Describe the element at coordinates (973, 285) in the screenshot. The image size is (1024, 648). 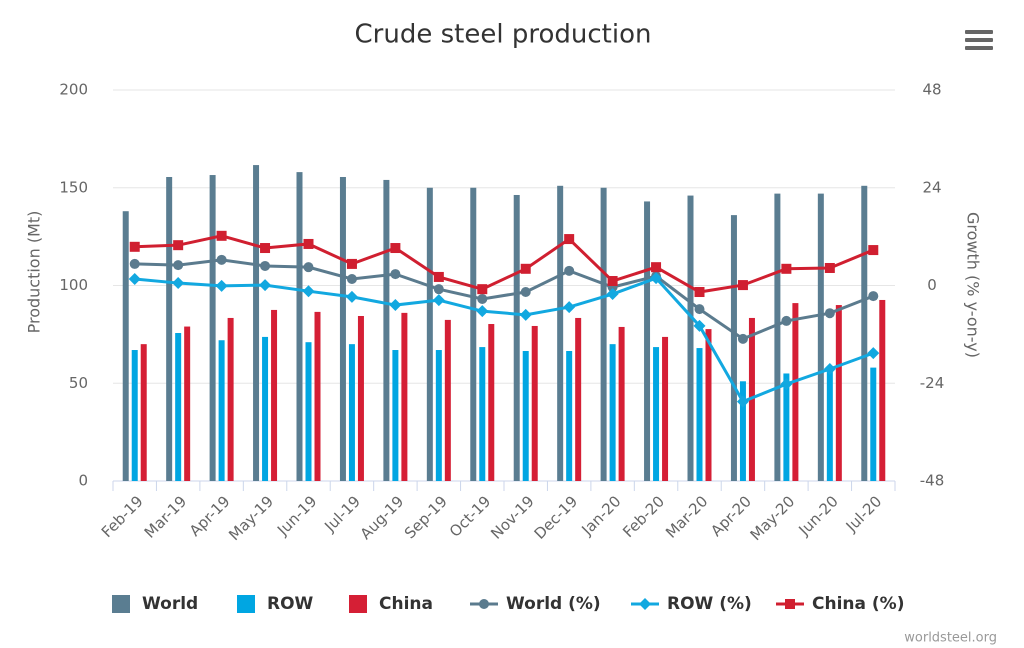
I see `y2-axis-title: Growth (% y-on-y)` at that location.